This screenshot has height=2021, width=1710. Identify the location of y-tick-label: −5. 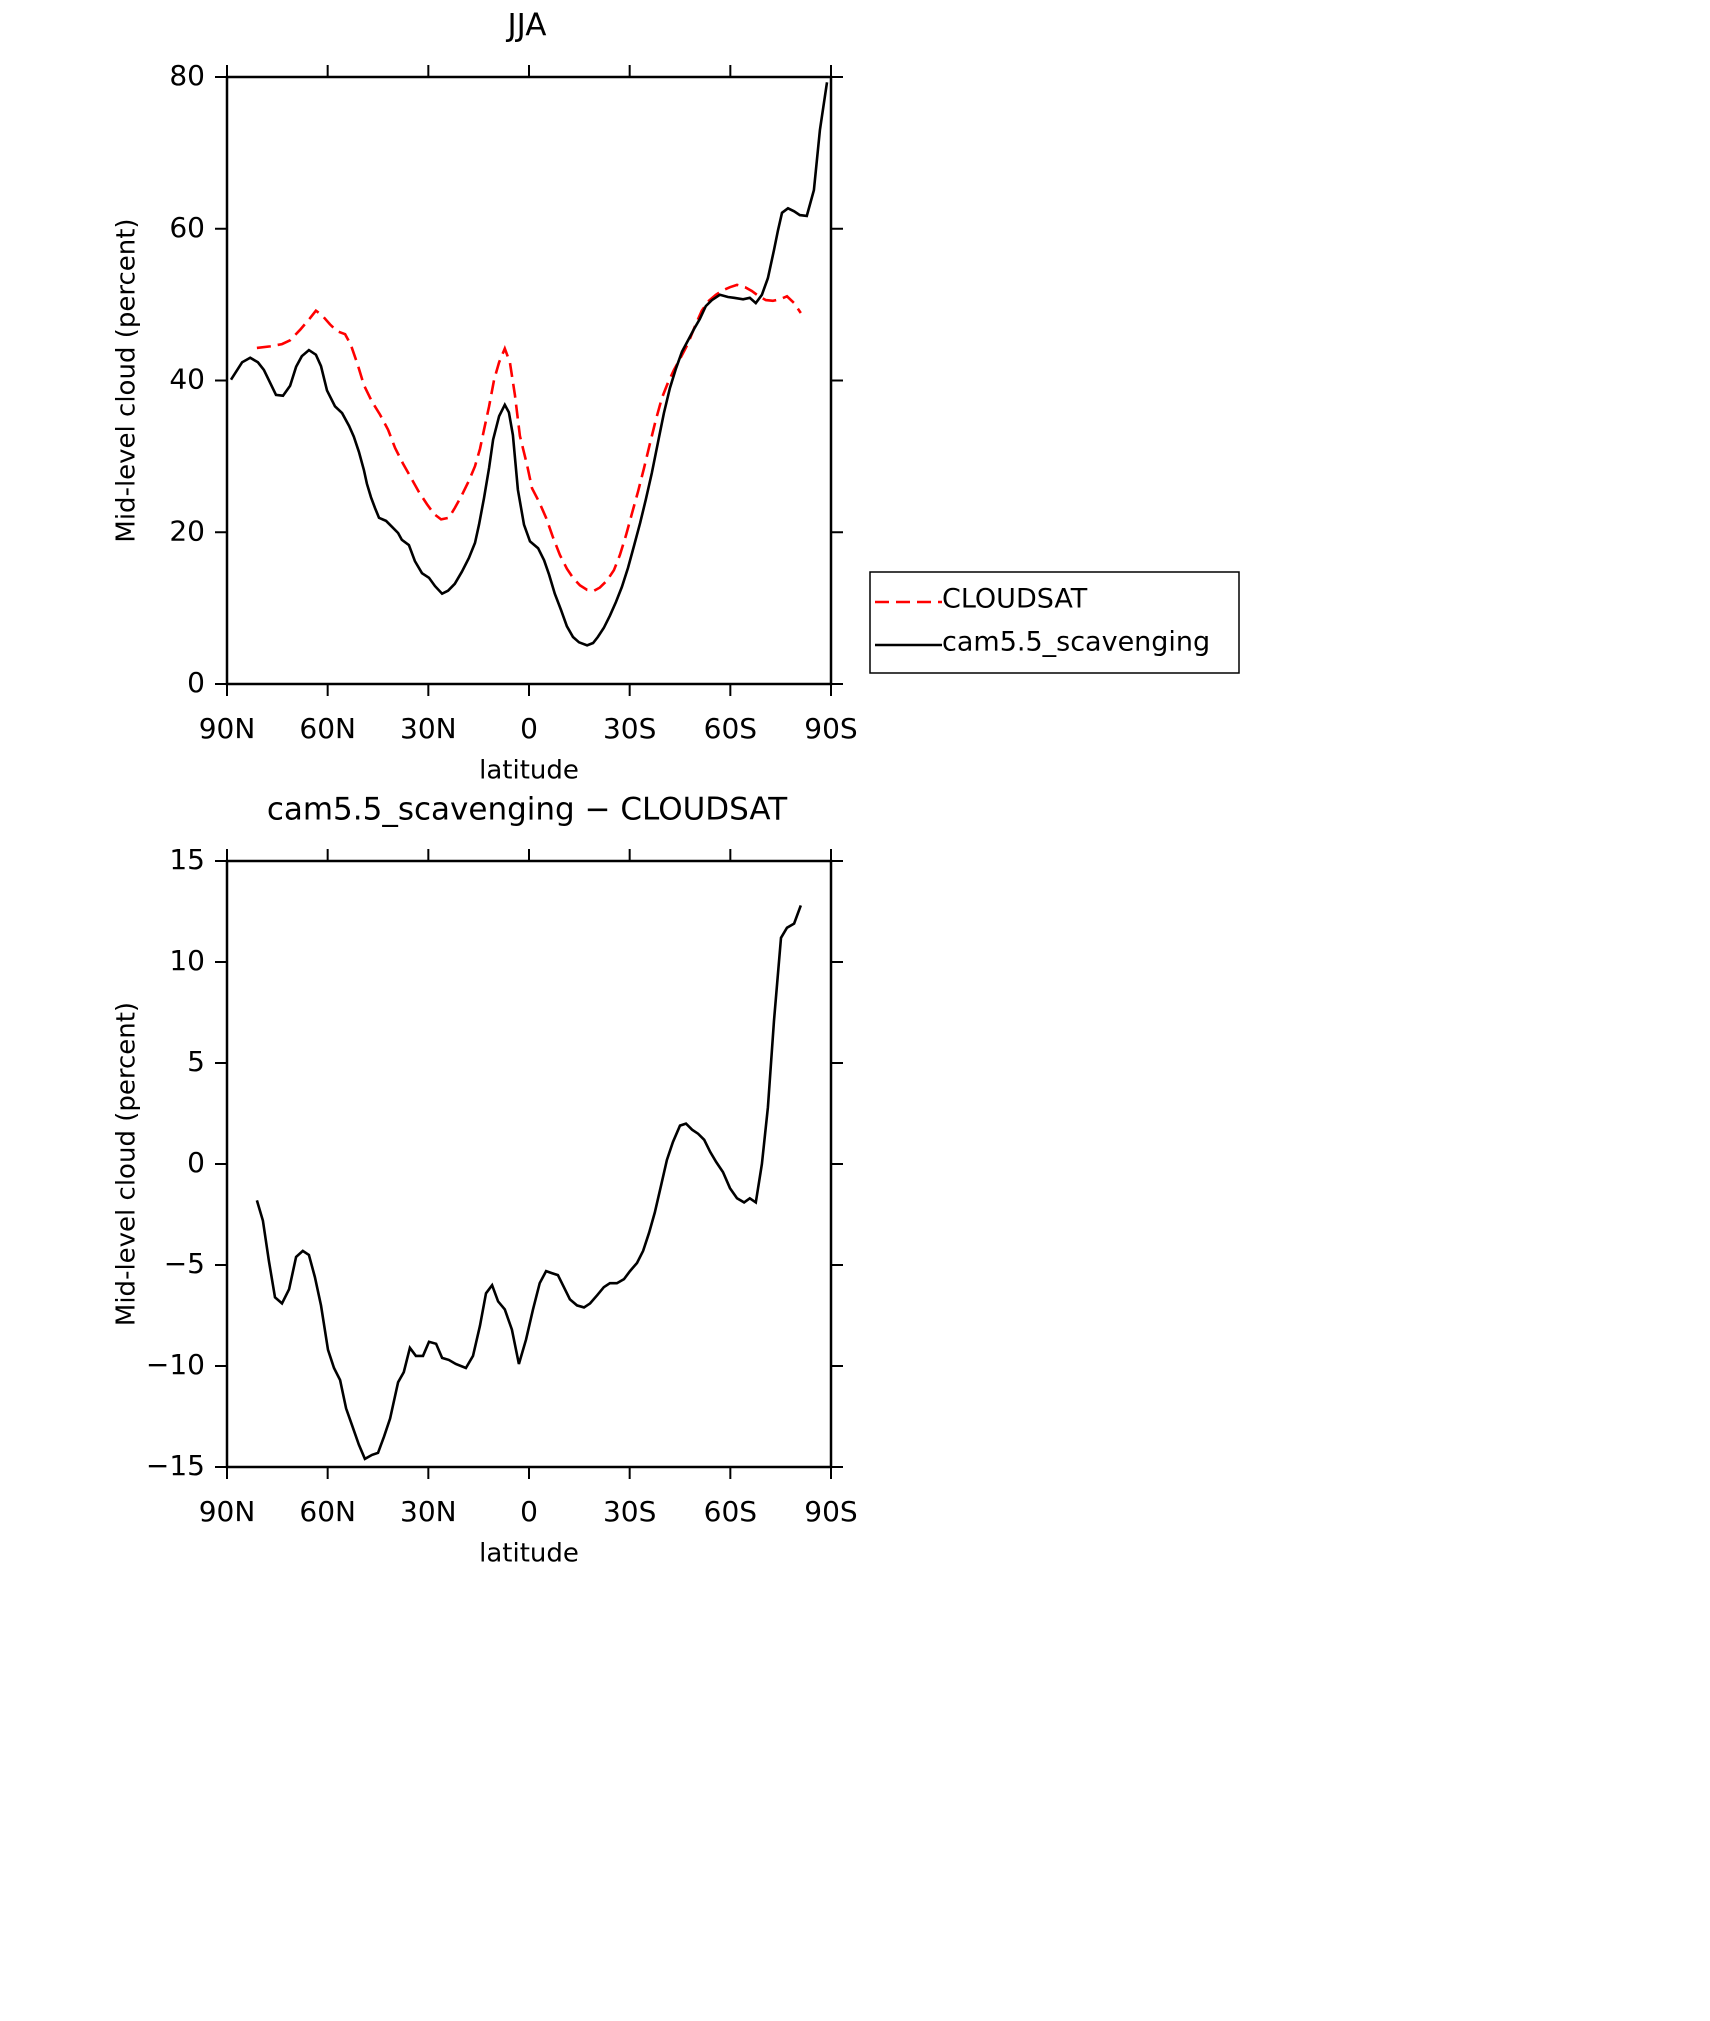
(184, 1263).